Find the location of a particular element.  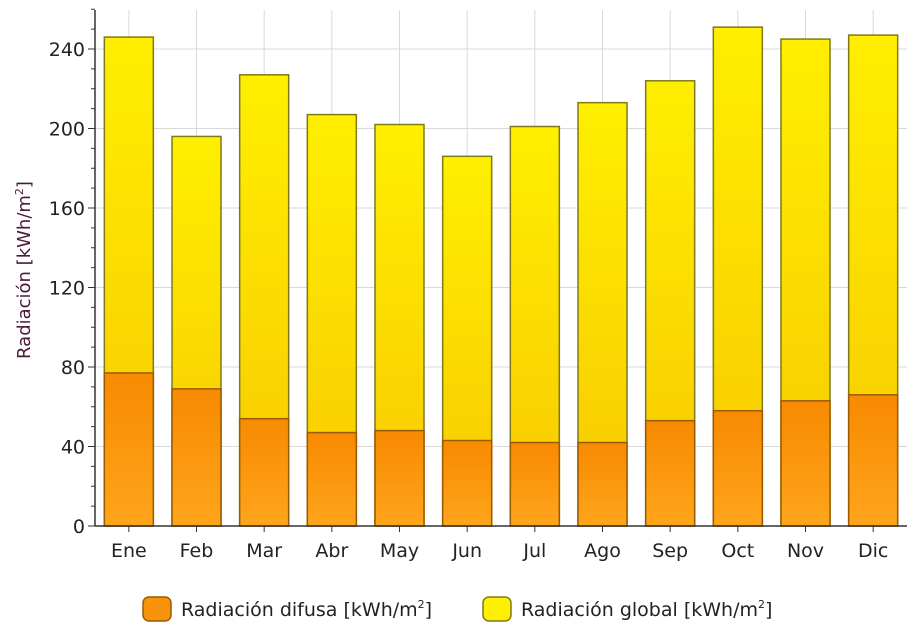

bar-diffuse-mar is located at coordinates (264, 472).